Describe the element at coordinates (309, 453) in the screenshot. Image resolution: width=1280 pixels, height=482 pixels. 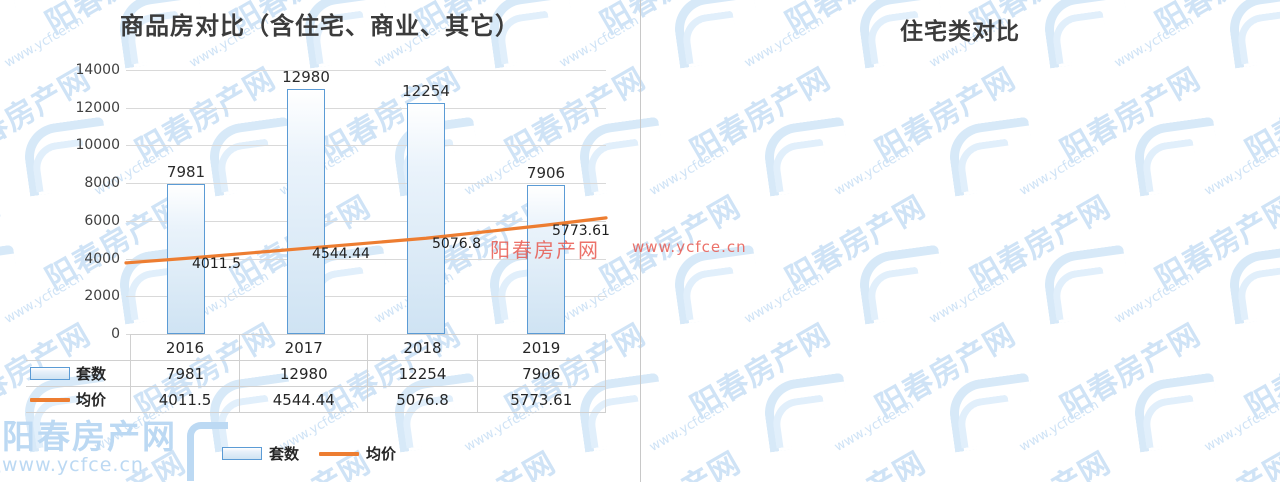
I see `chart-legend-left: 套数 均价` at that location.